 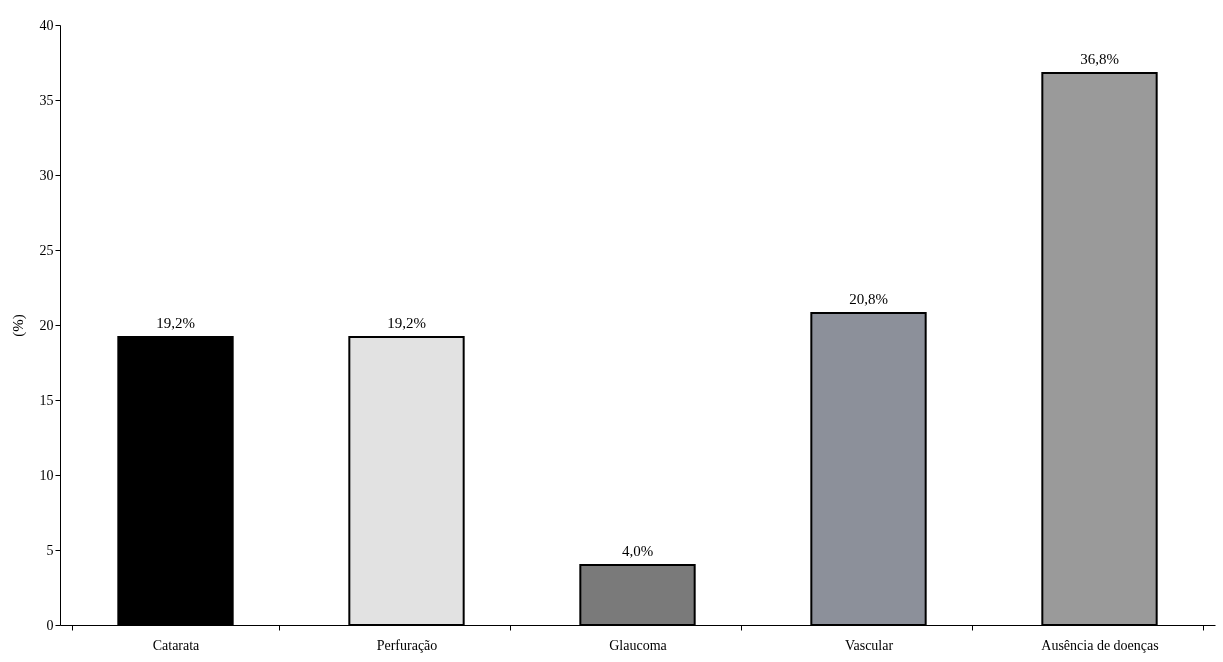 What do you see at coordinates (1099, 59) in the screenshot?
I see `data-label: 36,8%` at bounding box center [1099, 59].